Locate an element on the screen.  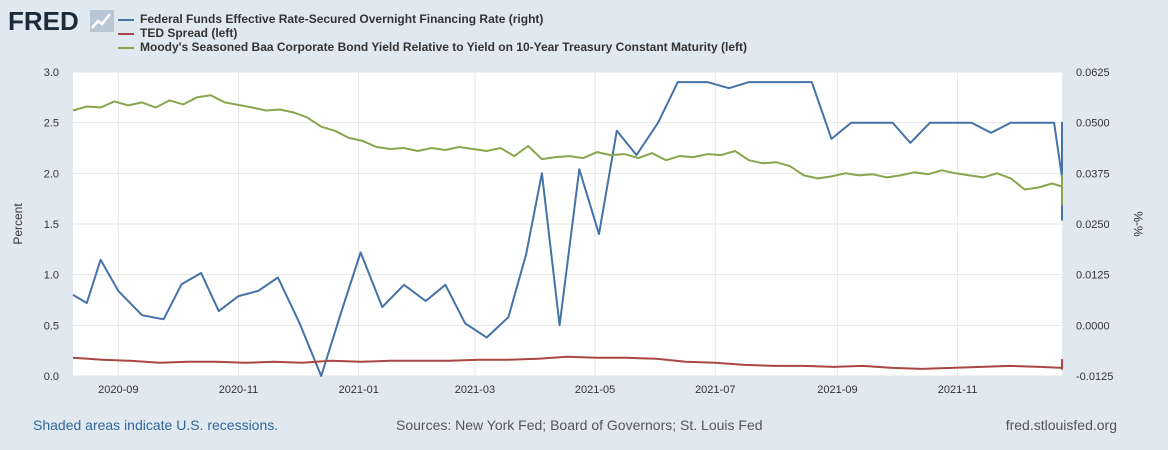
left-tick-label: 2.0 is located at coordinates (51, 174).